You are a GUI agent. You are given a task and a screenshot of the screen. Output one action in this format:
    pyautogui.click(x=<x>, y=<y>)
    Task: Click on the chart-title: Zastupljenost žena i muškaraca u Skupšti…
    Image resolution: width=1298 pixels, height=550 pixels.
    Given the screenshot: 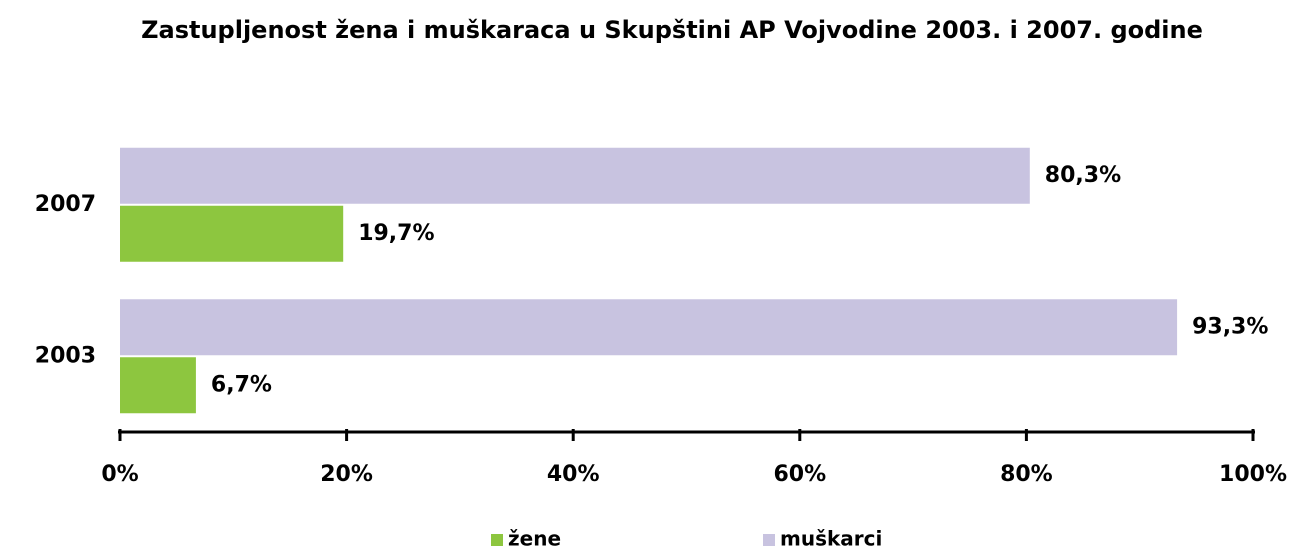 What is the action you would take?
    pyautogui.click(x=672, y=30)
    